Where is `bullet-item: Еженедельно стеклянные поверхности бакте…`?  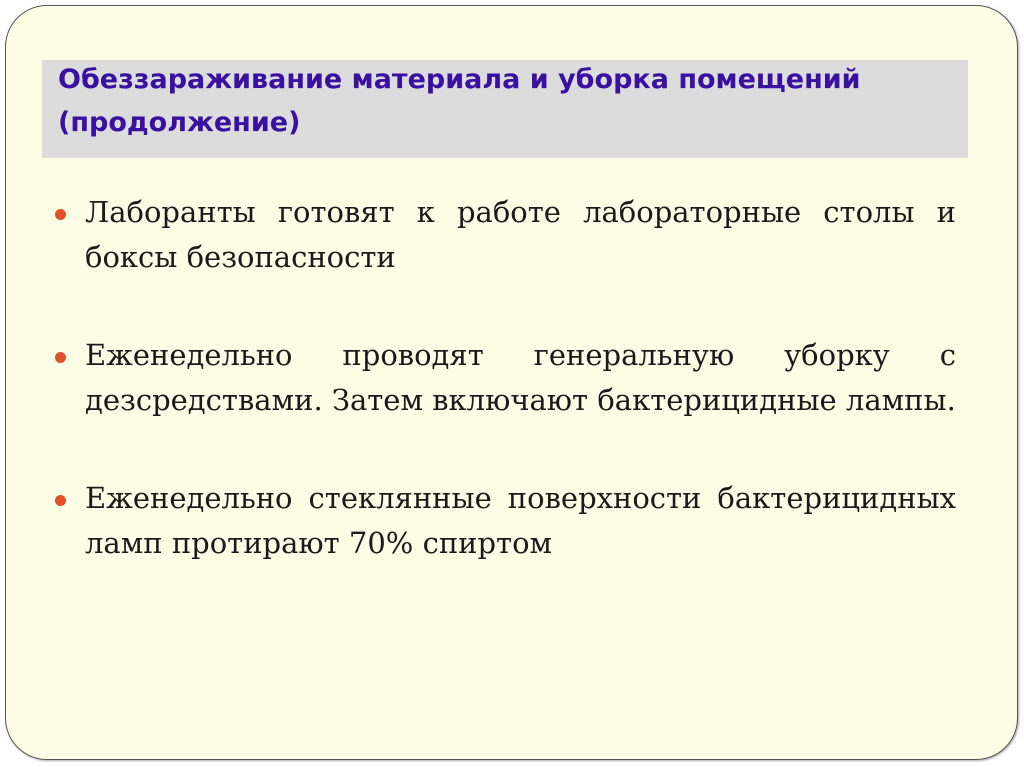
bullet-item: Еженедельно стеклянные поверхности бакте… is located at coordinates (505, 521).